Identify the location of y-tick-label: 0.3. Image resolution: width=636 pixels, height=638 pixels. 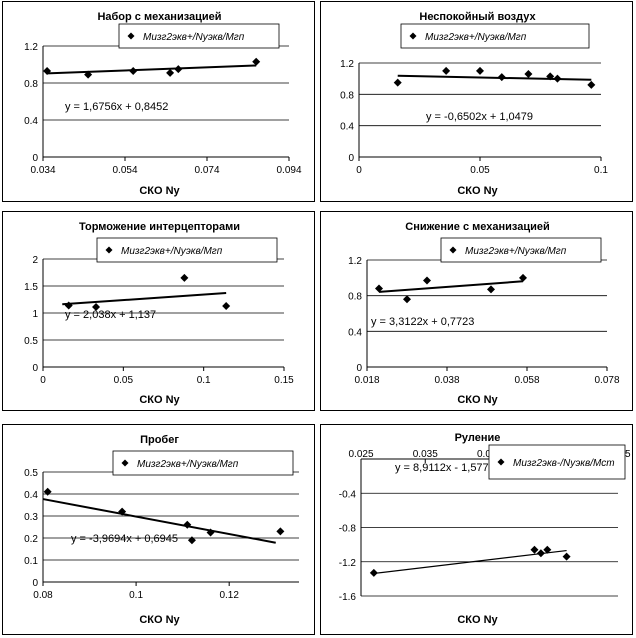
(31, 517).